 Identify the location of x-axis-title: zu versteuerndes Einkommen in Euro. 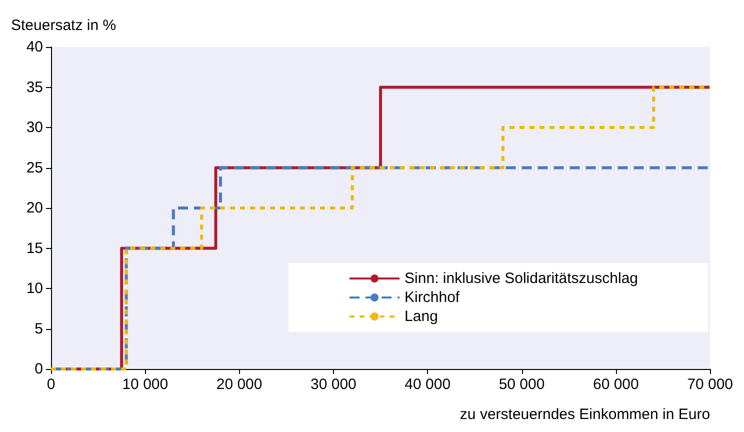
(585, 414).